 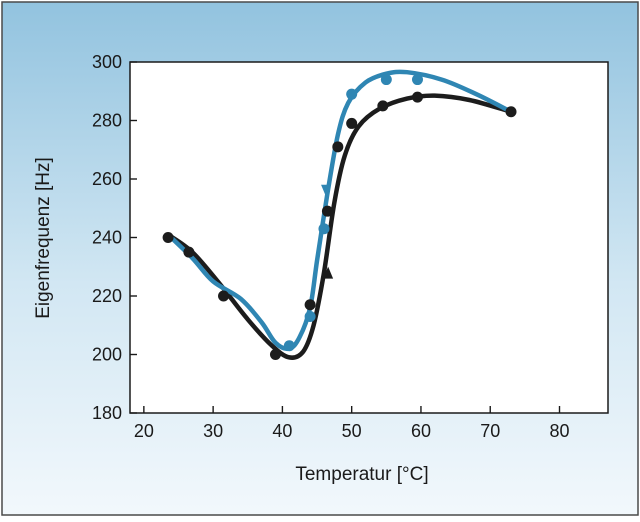 I want to click on y-axis-ticks: 180 200 220 240 260 280 300, so click(x=114, y=237).